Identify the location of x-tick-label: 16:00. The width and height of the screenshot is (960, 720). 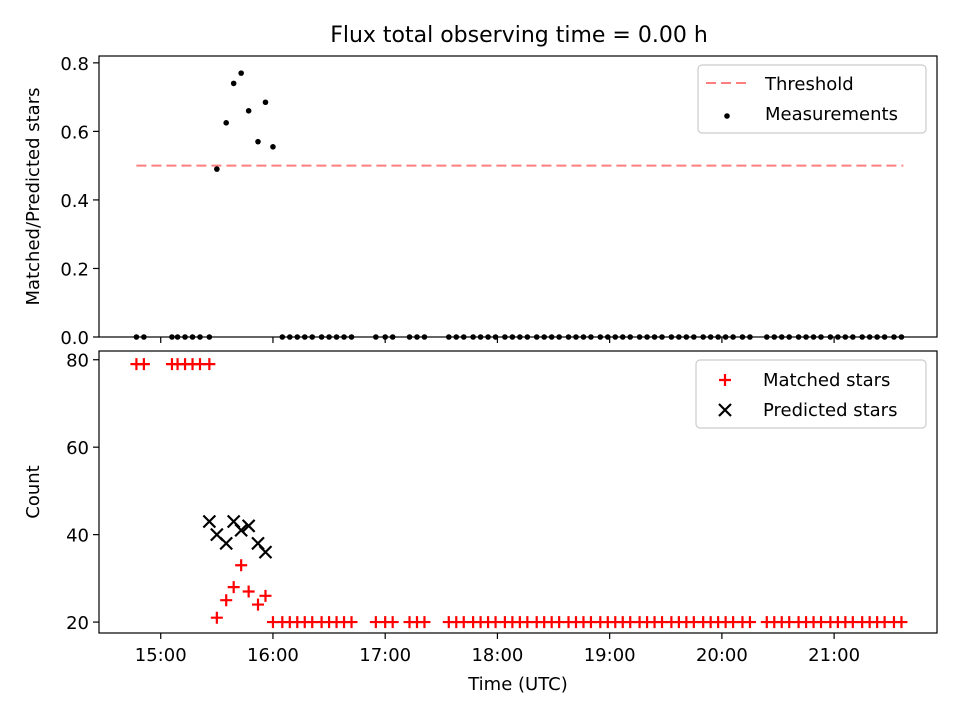
(273, 655).